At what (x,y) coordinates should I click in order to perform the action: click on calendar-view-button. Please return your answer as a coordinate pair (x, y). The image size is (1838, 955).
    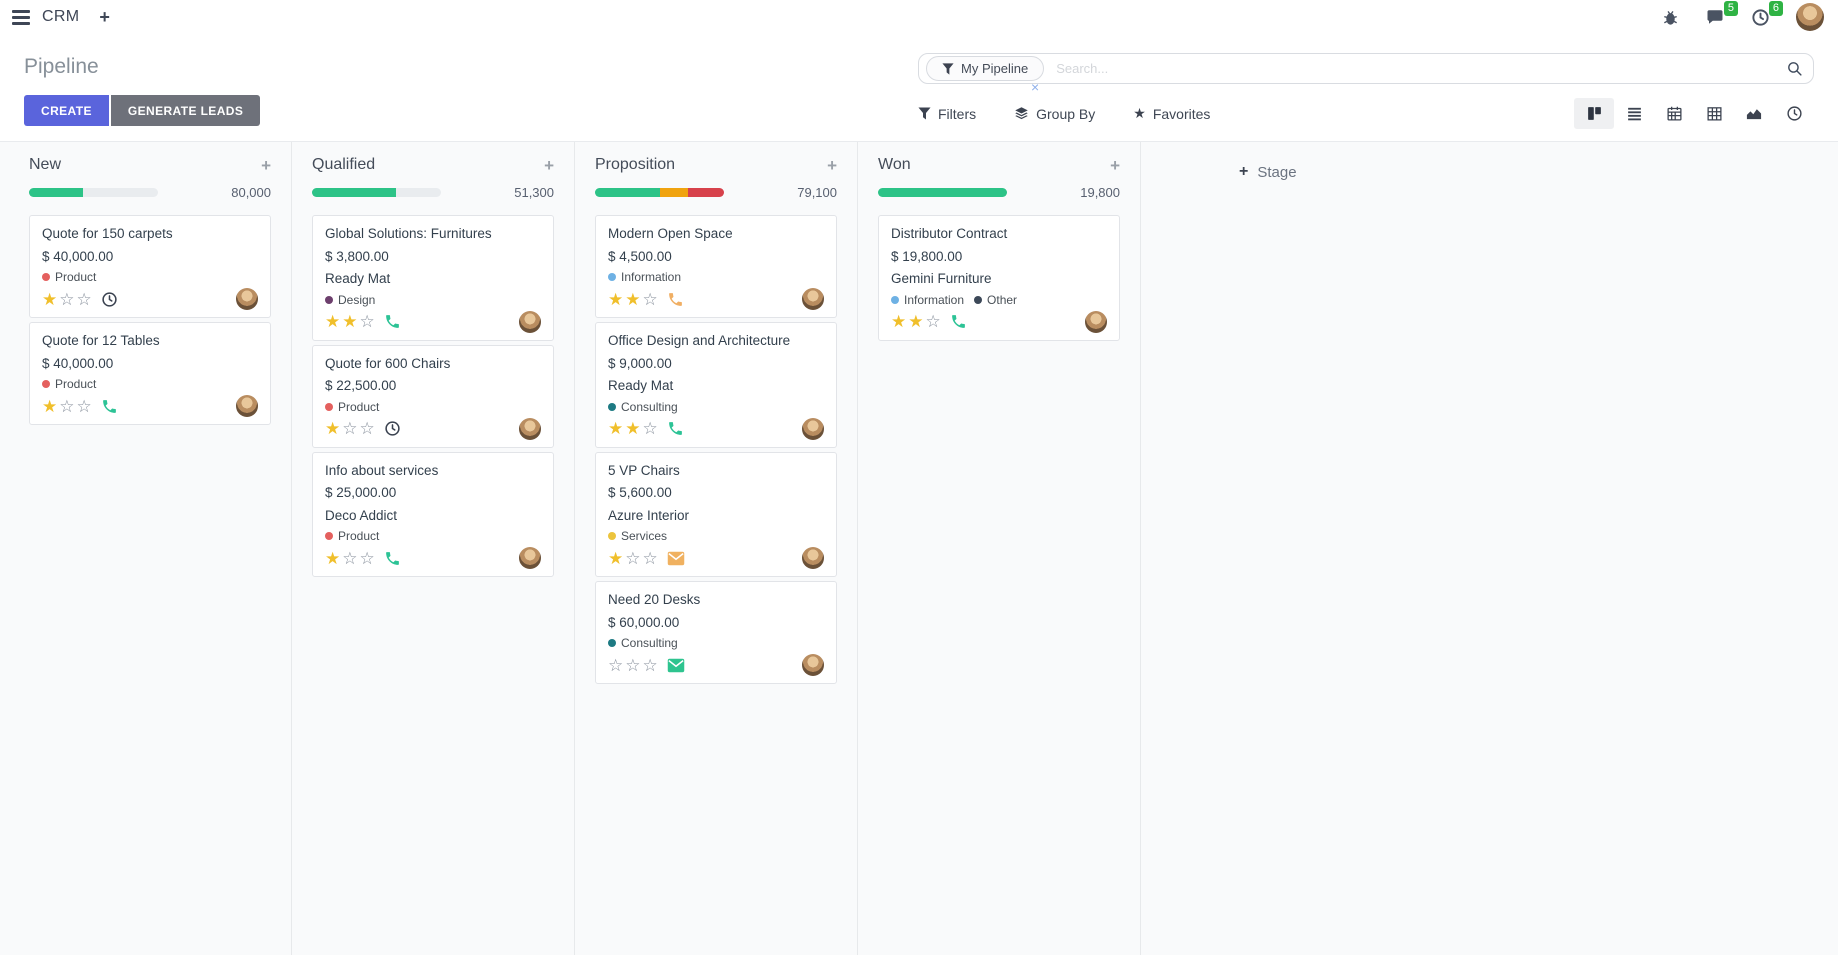
    Looking at the image, I should click on (1674, 113).